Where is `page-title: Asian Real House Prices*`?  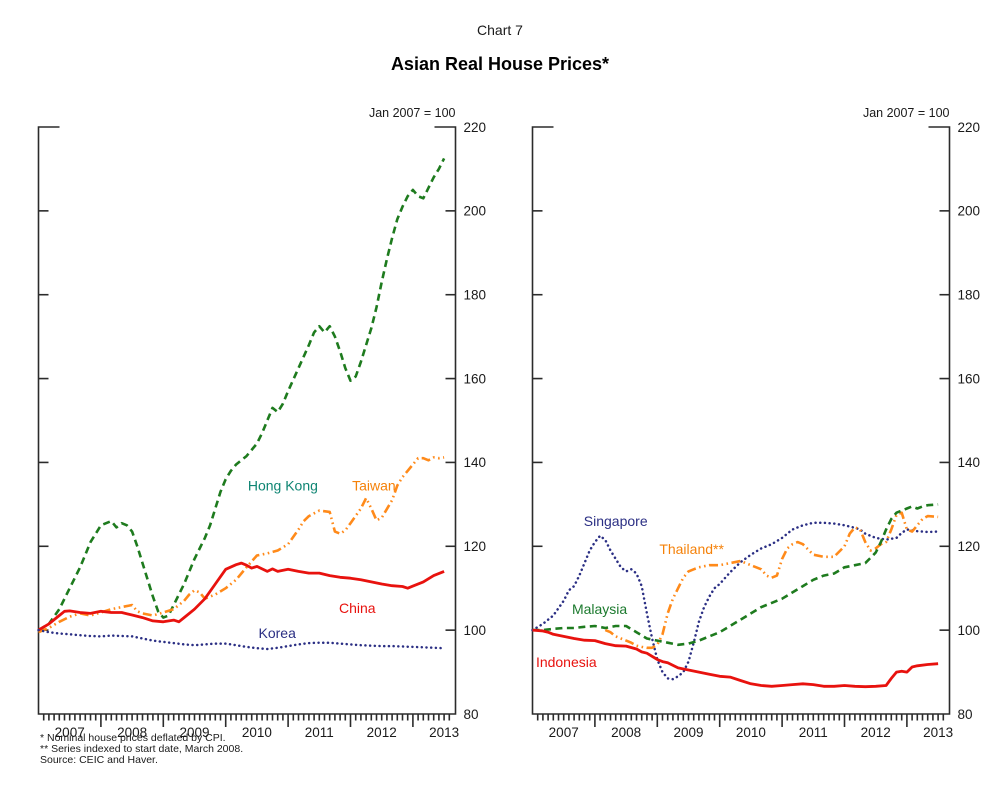
page-title: Asian Real House Prices* is located at coordinates (500, 64).